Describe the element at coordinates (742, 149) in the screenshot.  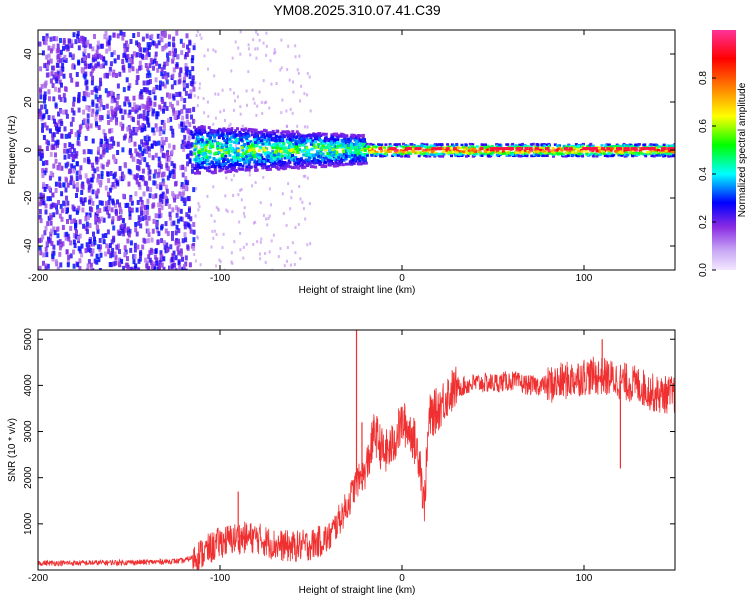
I see `colorbar-label: Normalized spectral amplitude` at that location.